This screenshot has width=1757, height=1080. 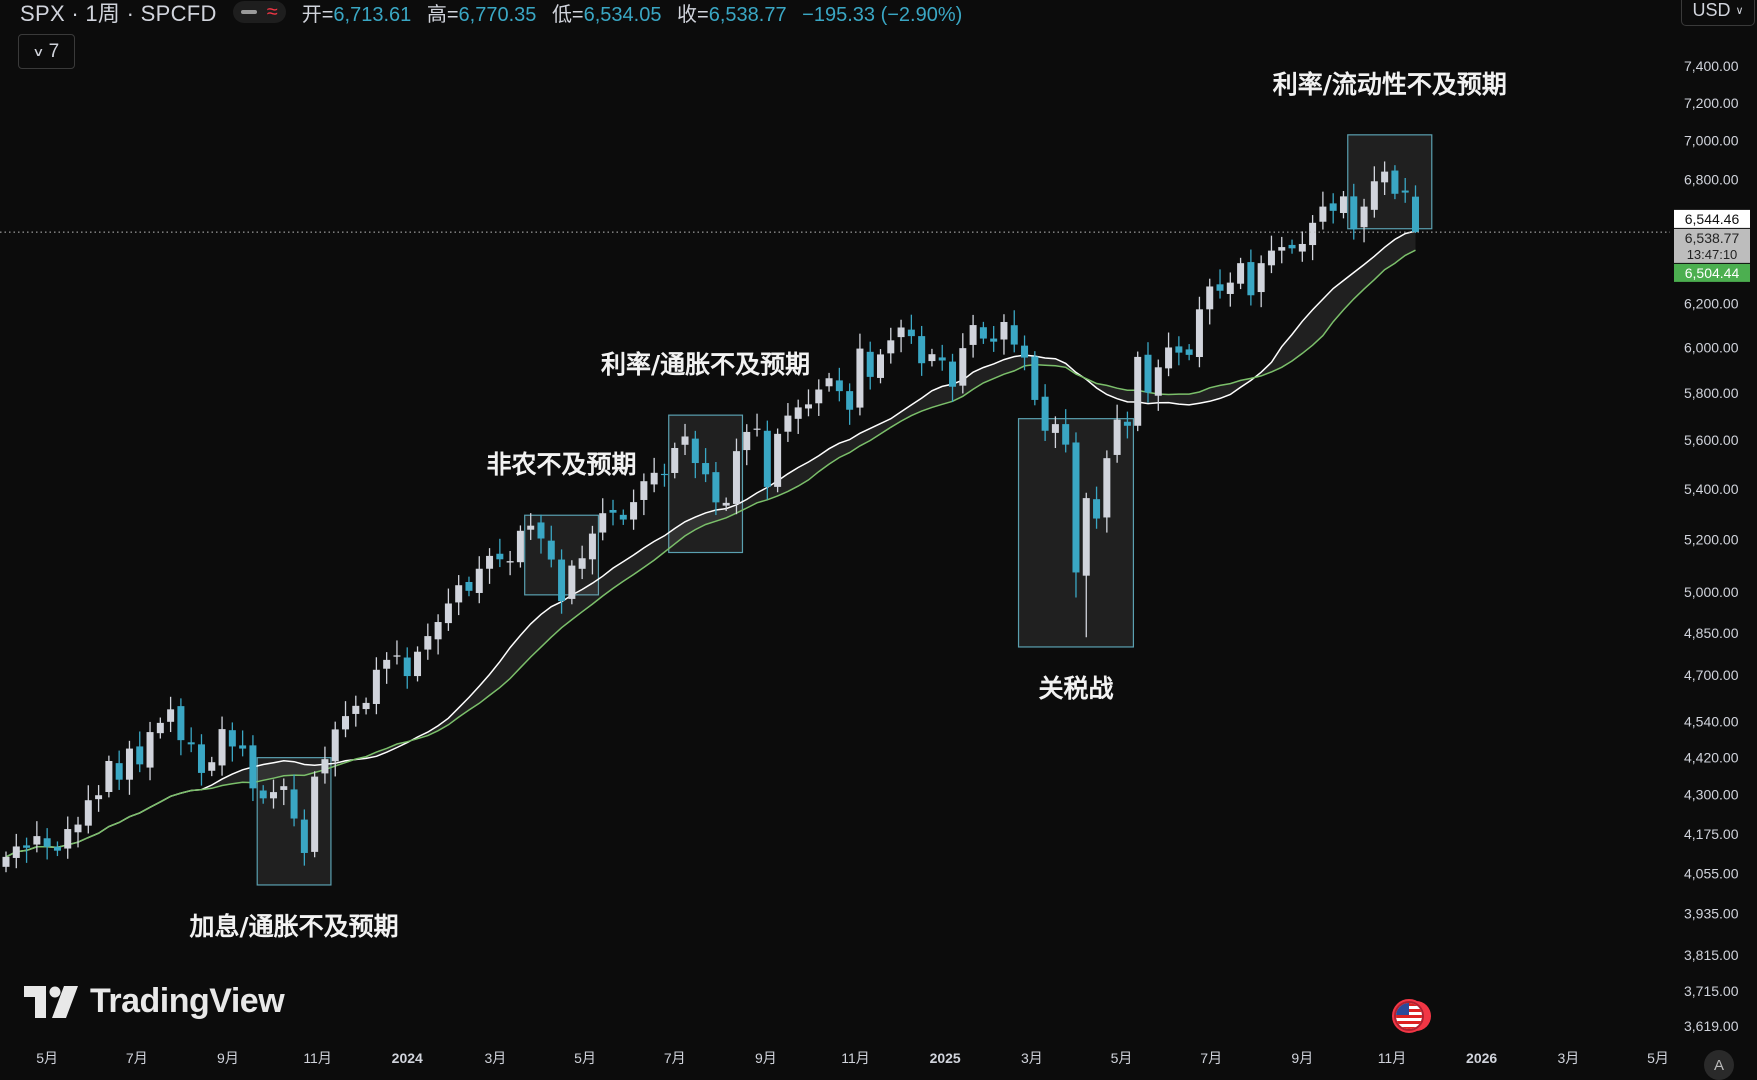 What do you see at coordinates (1711, 914) in the screenshot?
I see `price-tick: 3,935.00` at bounding box center [1711, 914].